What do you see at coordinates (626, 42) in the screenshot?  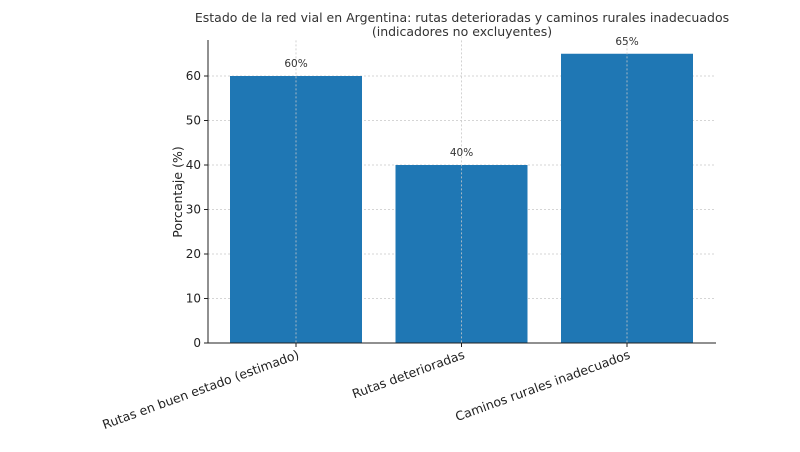 I see `bar-data-label: 65%` at bounding box center [626, 42].